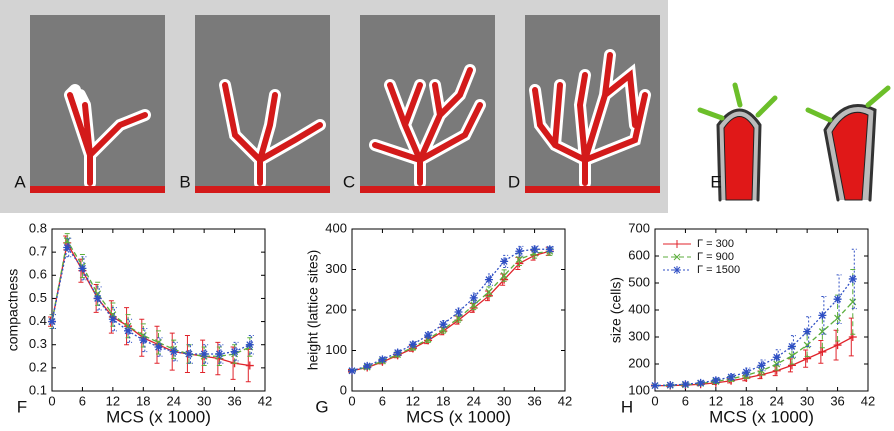 This screenshot has width=894, height=431. Describe the element at coordinates (639, 281) in the screenshot. I see `y-tick-label: 500` at that location.